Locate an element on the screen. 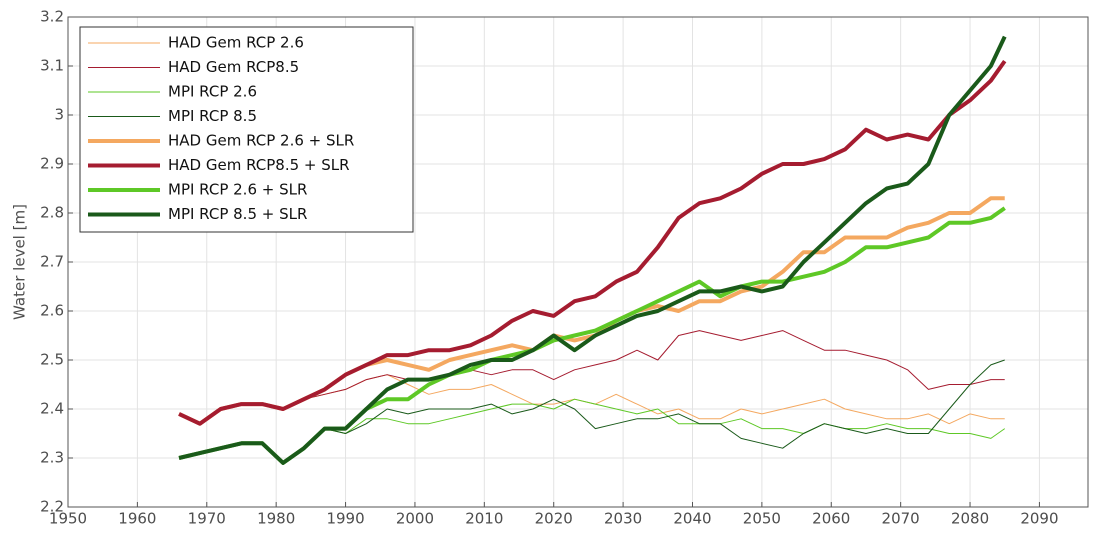 The width and height of the screenshot is (1099, 537). legend-label: HAD Gem RCP8.5 + SLR is located at coordinates (259, 165).